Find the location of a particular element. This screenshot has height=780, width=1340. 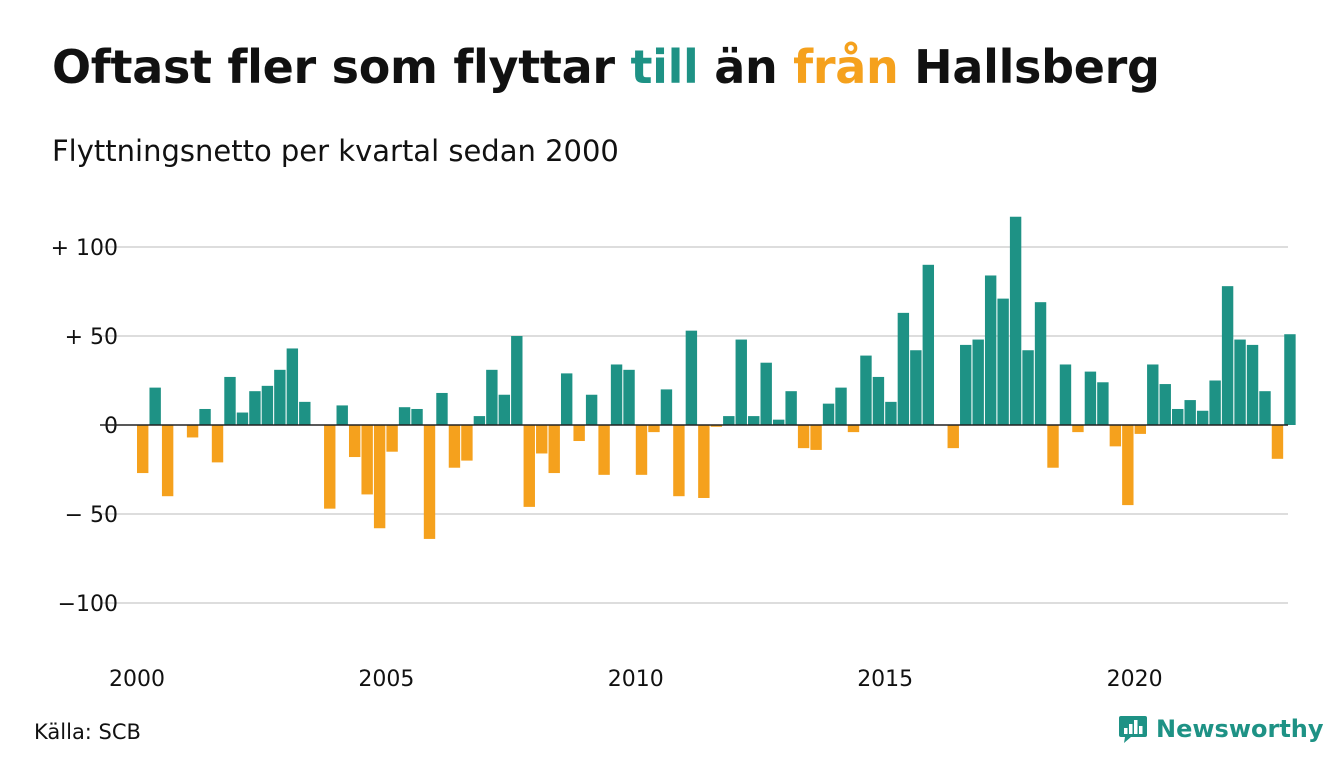

x-tick-label: 2000 is located at coordinates (137, 679).